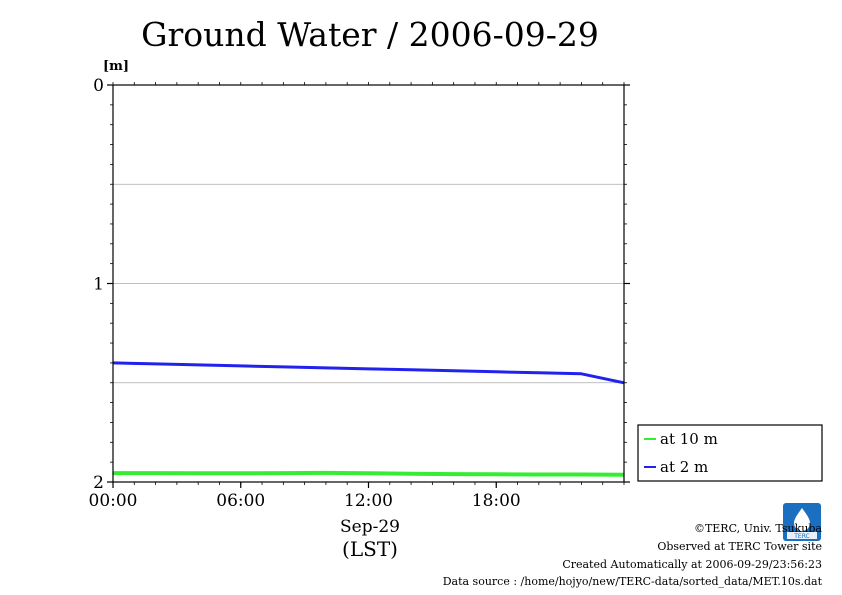  What do you see at coordinates (116, 66) in the screenshot?
I see `y-axis-unit: [m]` at bounding box center [116, 66].